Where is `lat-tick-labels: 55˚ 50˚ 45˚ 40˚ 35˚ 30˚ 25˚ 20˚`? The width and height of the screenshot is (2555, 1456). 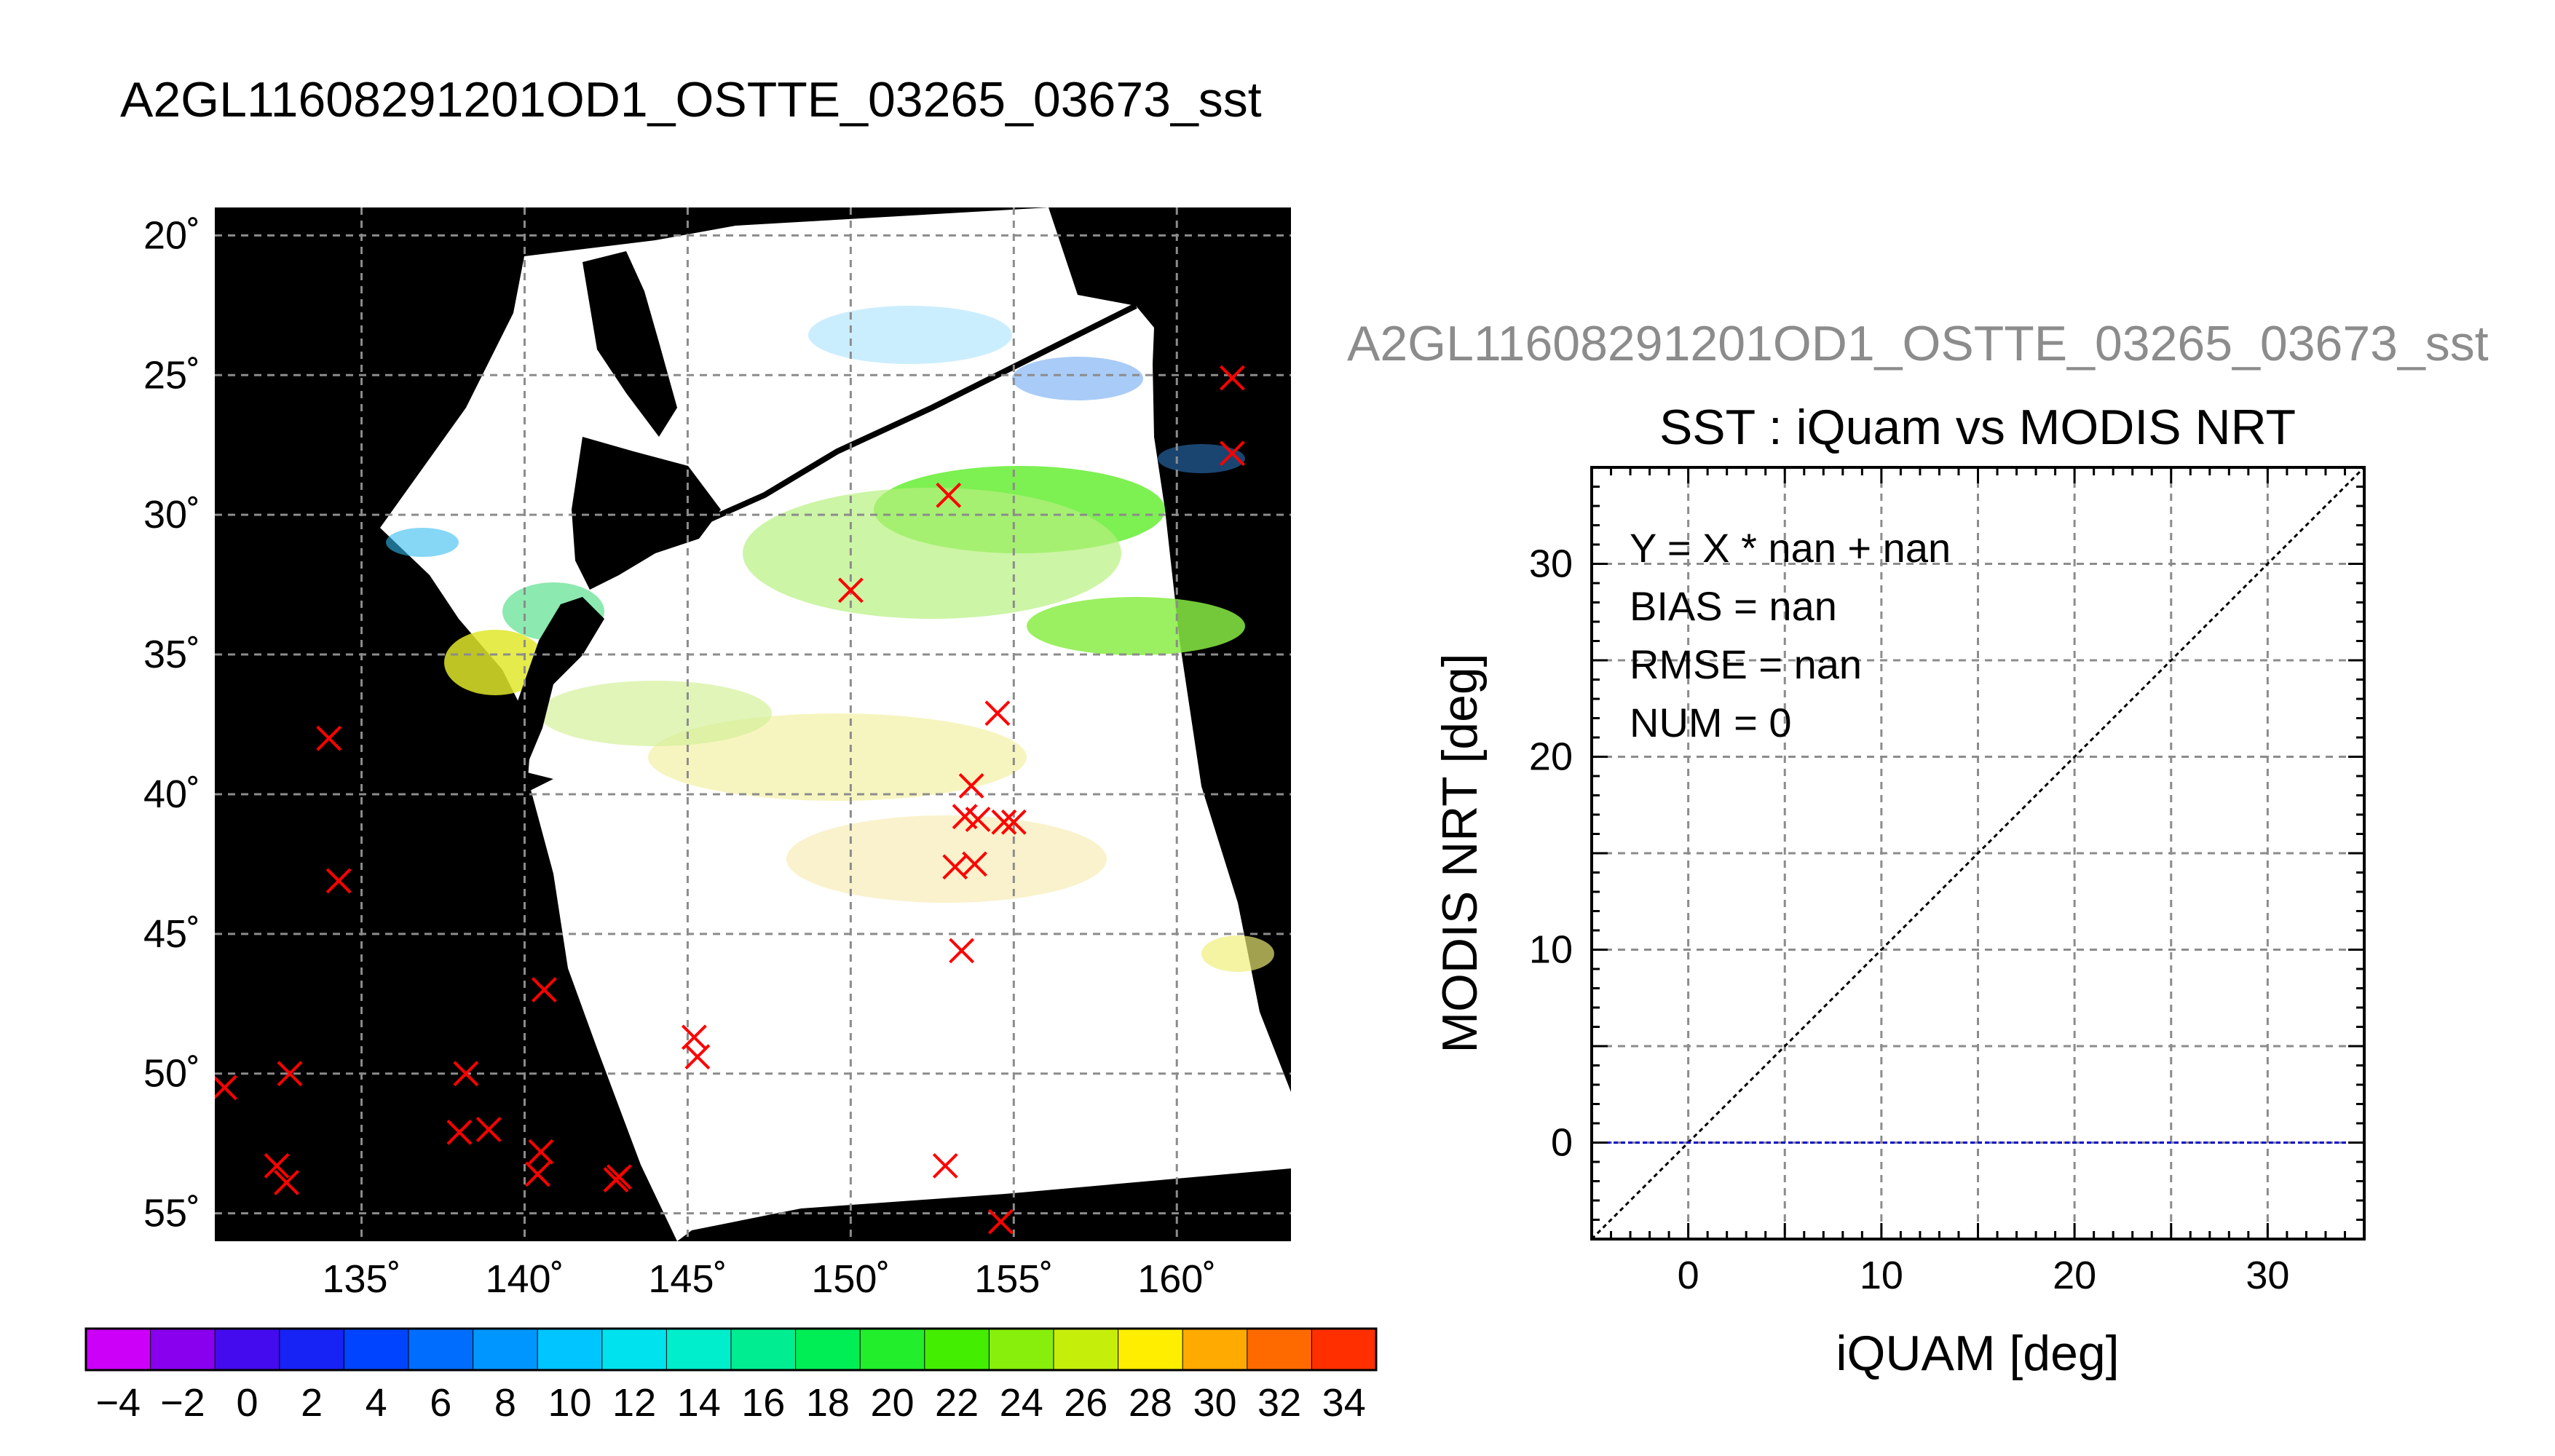
lat-tick-labels: 55˚ 50˚ 45˚ 40˚ 35˚ 30˚ 25˚ 20˚ is located at coordinates (171, 724).